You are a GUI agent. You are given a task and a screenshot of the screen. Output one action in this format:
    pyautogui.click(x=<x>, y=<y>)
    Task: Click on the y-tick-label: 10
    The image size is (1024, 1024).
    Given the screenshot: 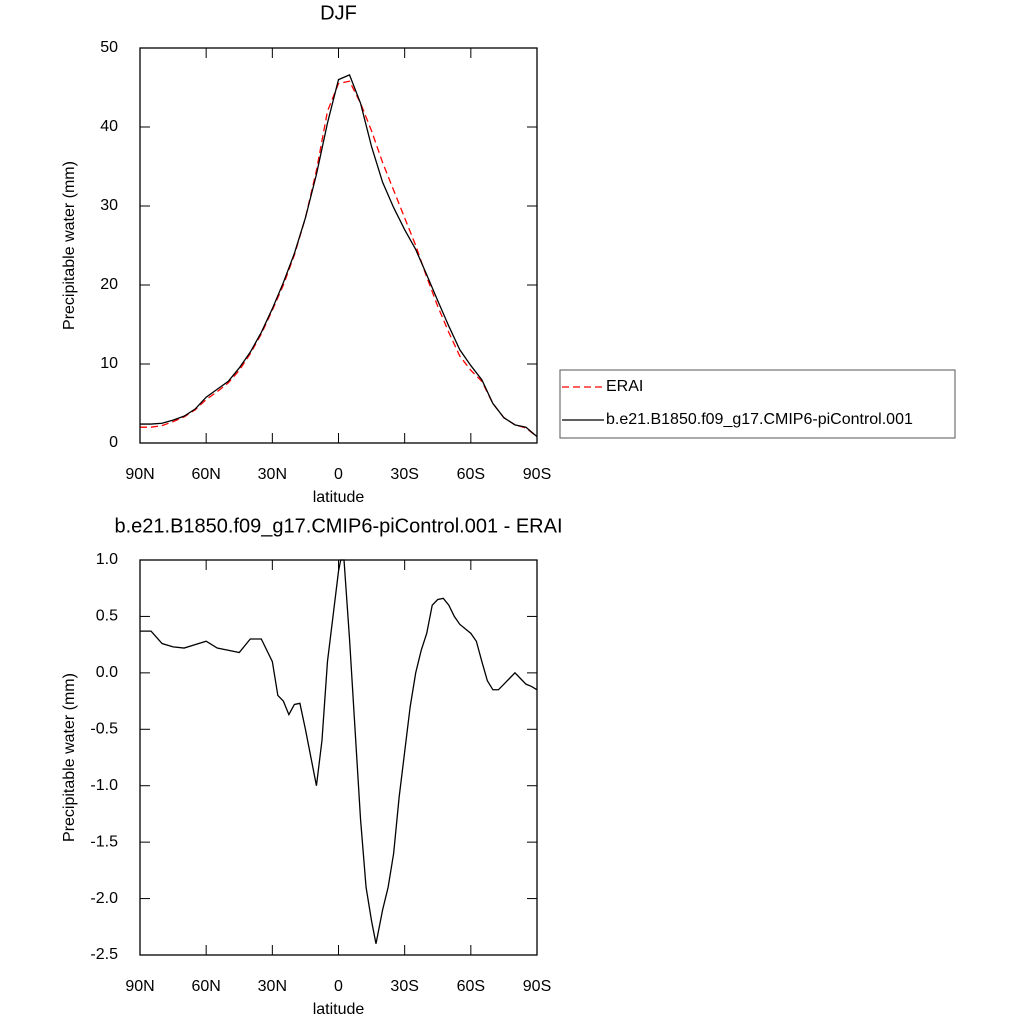 What is the action you would take?
    pyautogui.click(x=109, y=363)
    